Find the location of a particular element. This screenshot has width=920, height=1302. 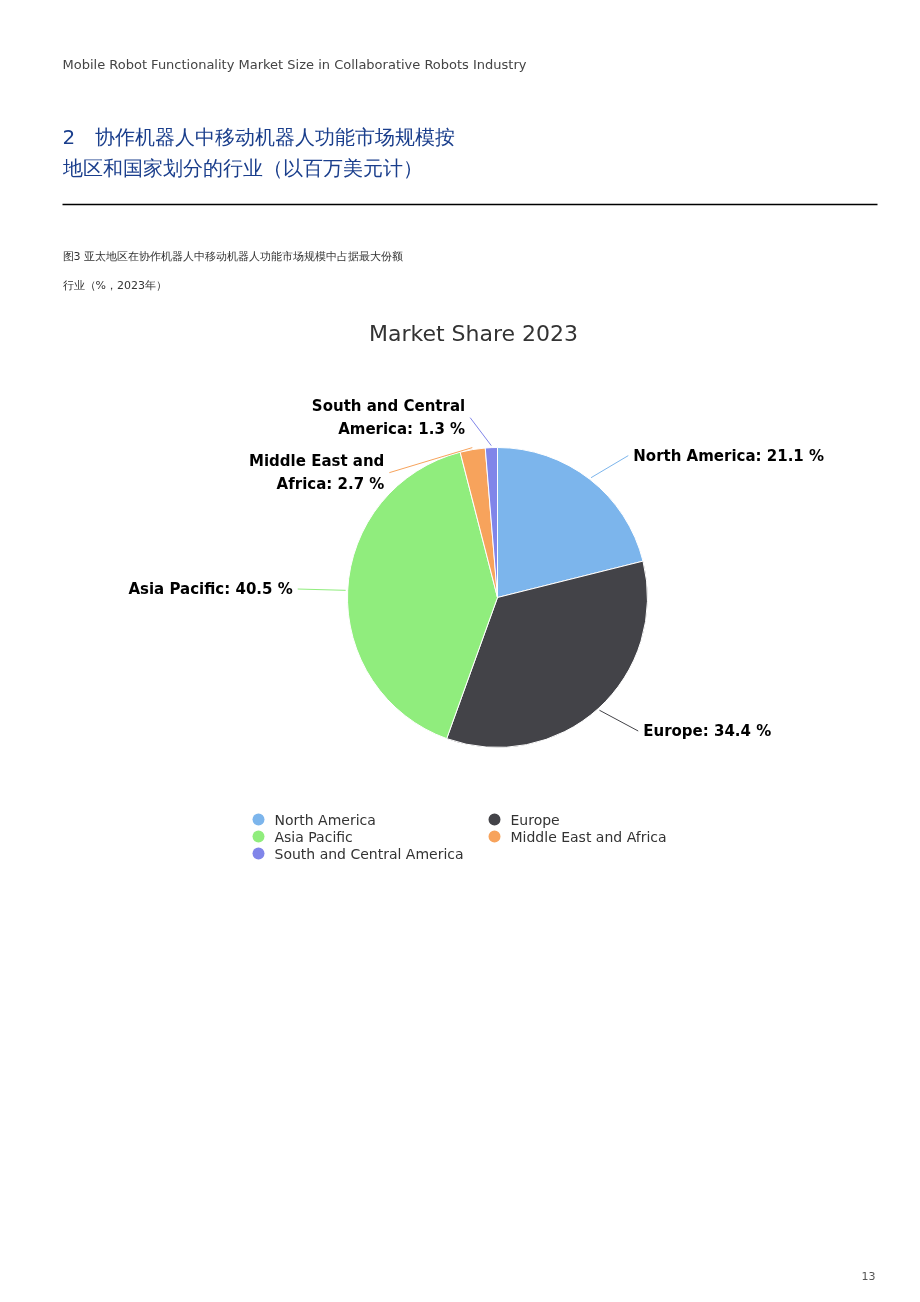

text: 行业（%，2023年） is located at coordinates (114, 285).